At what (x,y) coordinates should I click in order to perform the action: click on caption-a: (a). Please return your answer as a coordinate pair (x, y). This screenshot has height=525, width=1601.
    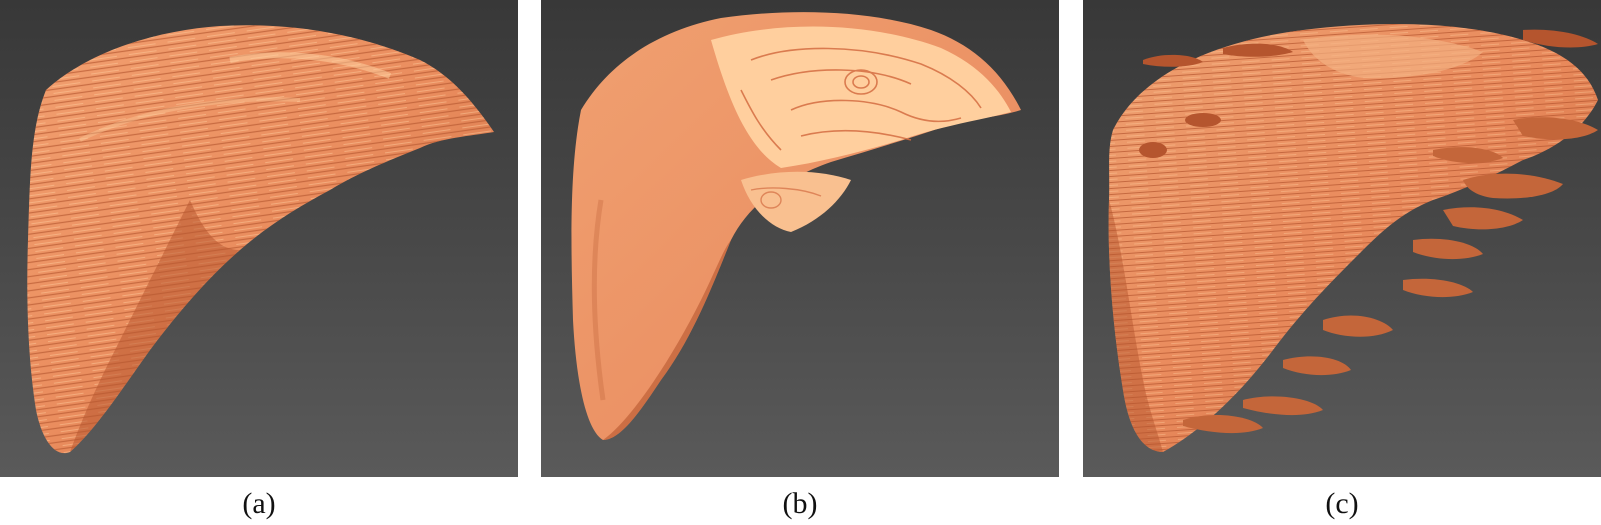
    Looking at the image, I should click on (259, 503).